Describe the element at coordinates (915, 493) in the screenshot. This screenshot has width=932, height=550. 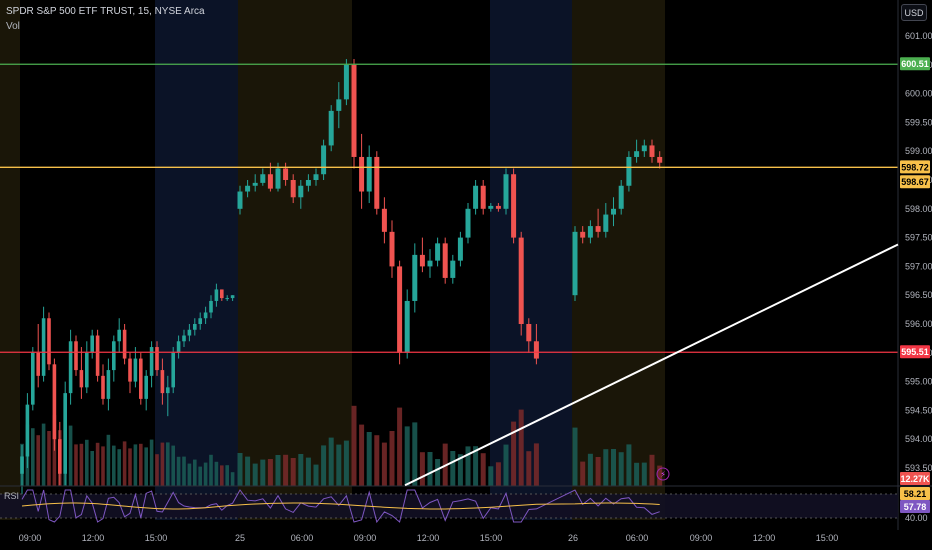
I see `rsi-ma-tag-bg` at that location.